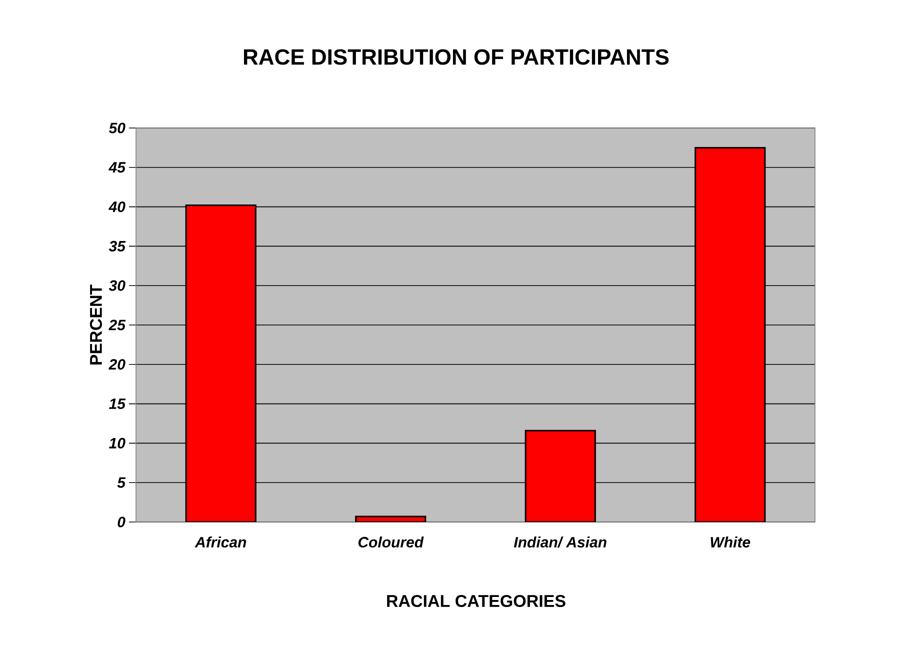 The width and height of the screenshot is (909, 645). I want to click on y-tick-label: 35, so click(117, 246).